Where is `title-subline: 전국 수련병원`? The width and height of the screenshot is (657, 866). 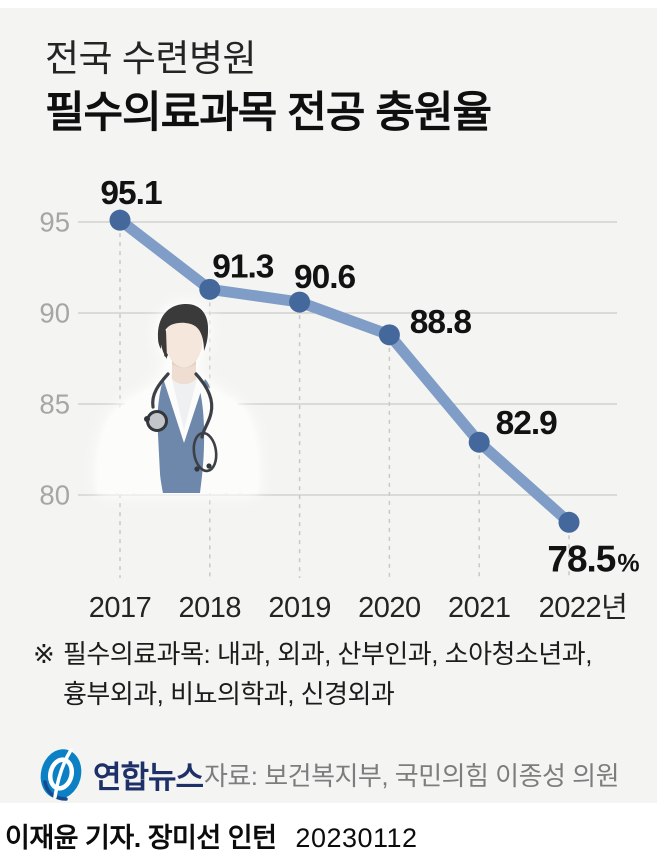 title-subline: 전국 수련병원 is located at coordinates (151, 58).